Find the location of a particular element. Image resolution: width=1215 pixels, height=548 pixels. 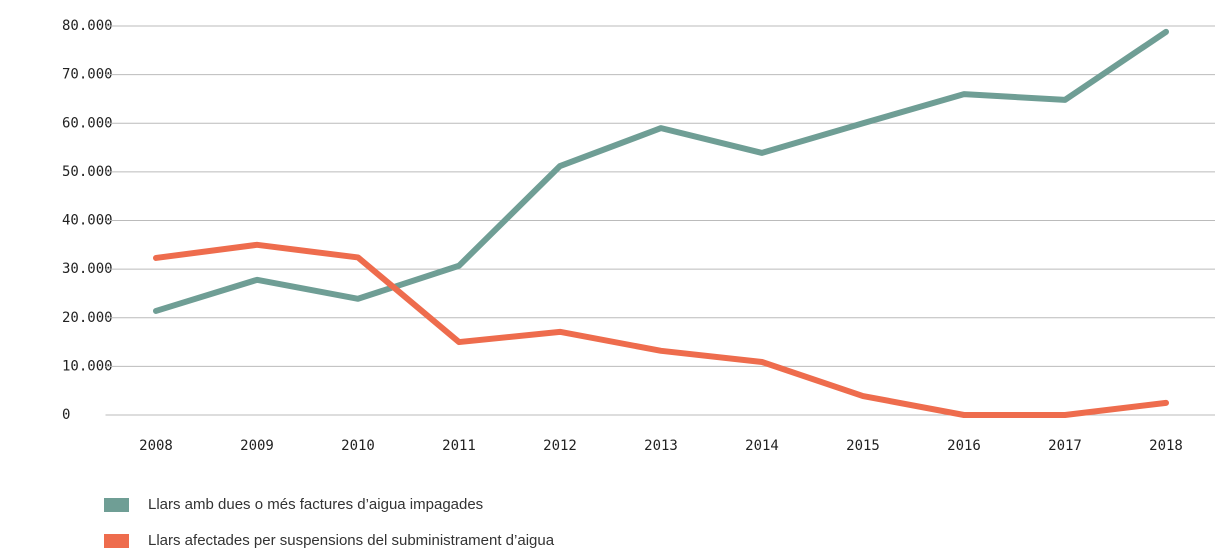

y-tick-label: 20.000 is located at coordinates (87, 318).